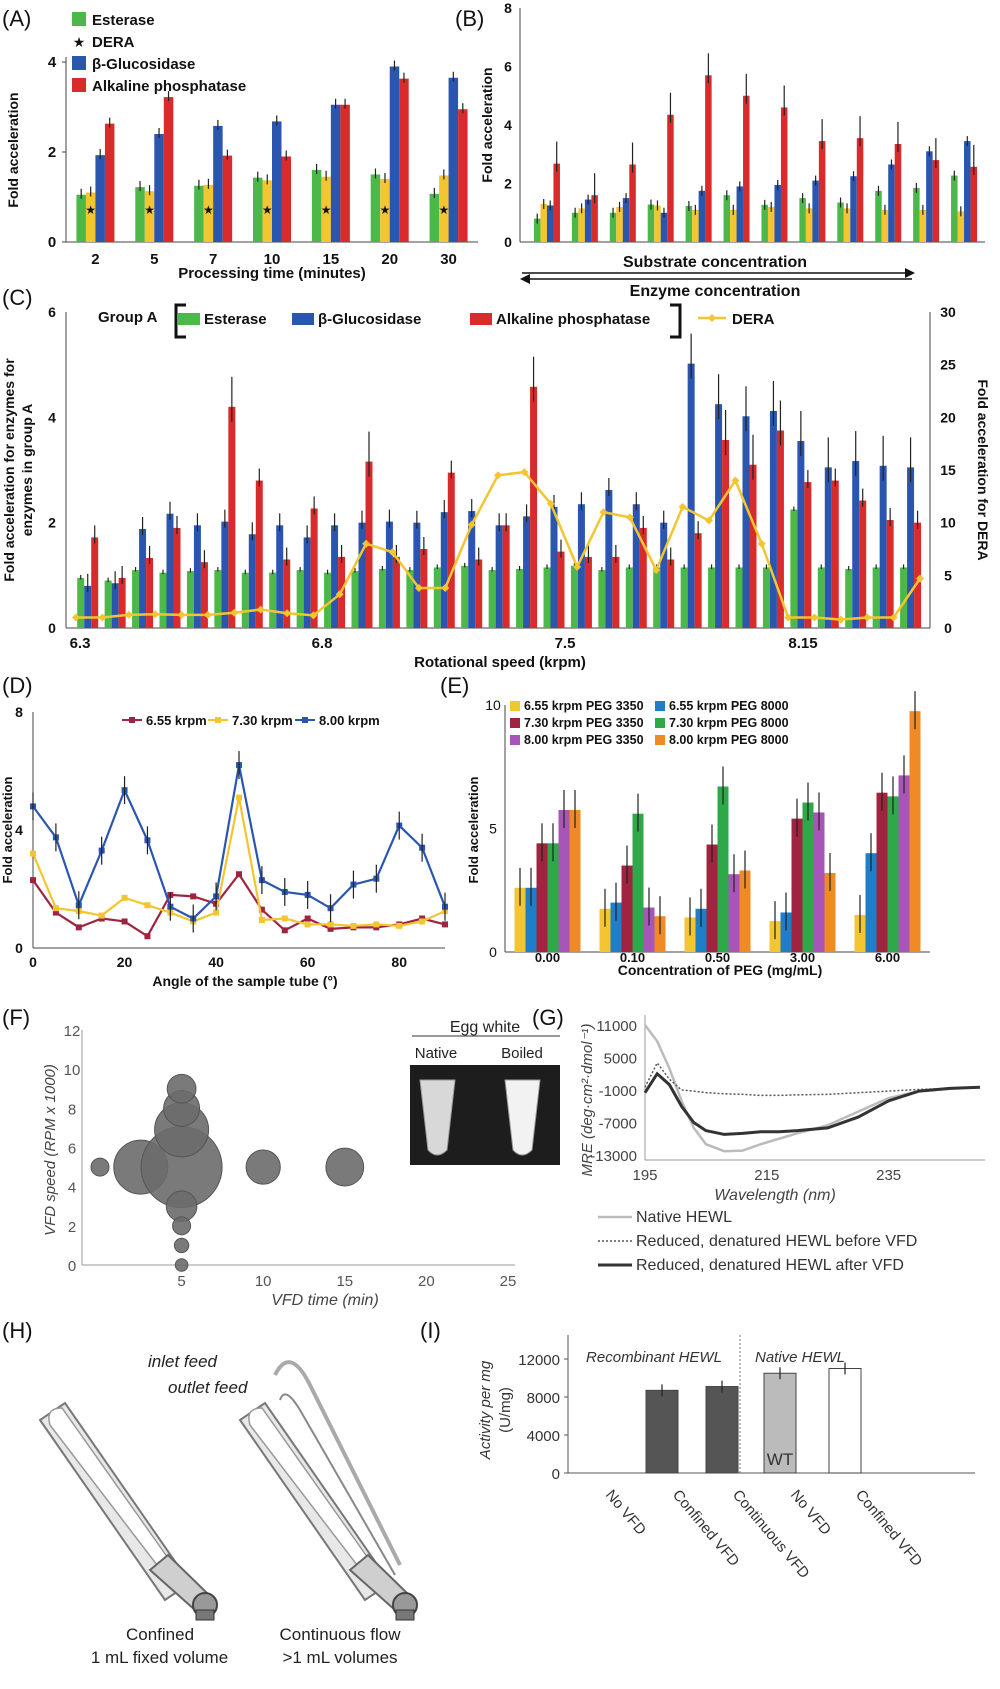 This screenshot has height=1689, width=1000. What do you see at coordinates (17, 1330) in the screenshot?
I see `panel-label-h: (H)` at bounding box center [17, 1330].